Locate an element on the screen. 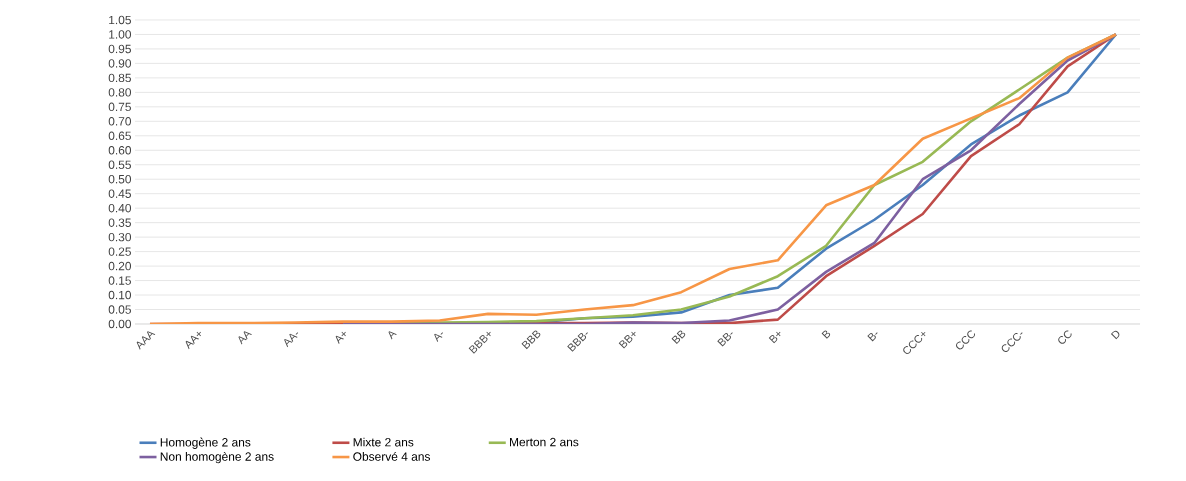 Image resolution: width=1186 pixels, height=481 pixels. x-tick-label: D is located at coordinates (1115, 335).